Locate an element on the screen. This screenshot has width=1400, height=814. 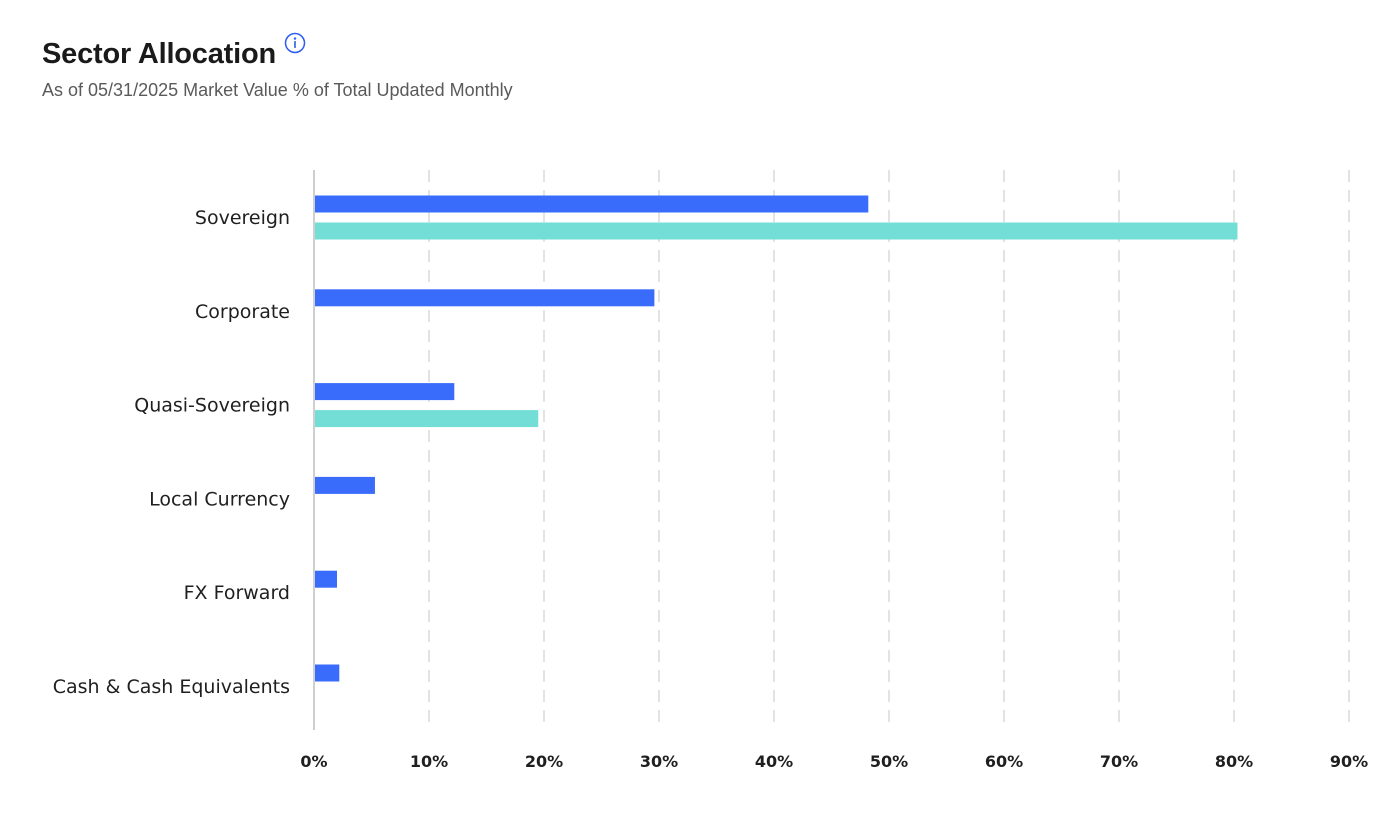
x-axis-ticks: 0% 10% 20% 30% 40% 50% 60% 70% 80% 90% is located at coordinates (834, 761).